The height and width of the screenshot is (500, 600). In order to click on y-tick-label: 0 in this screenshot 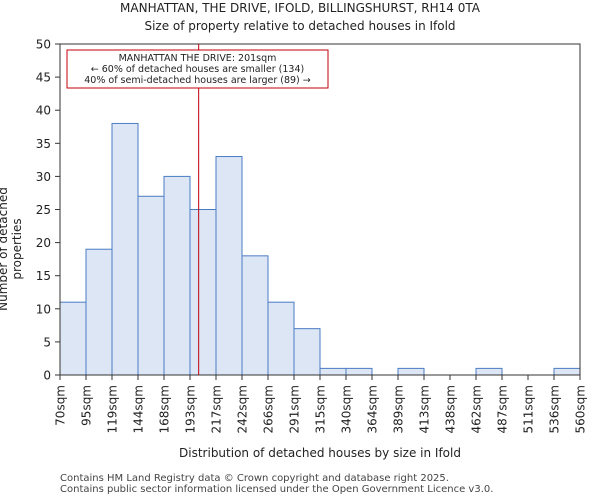, I will do `click(47, 376)`.